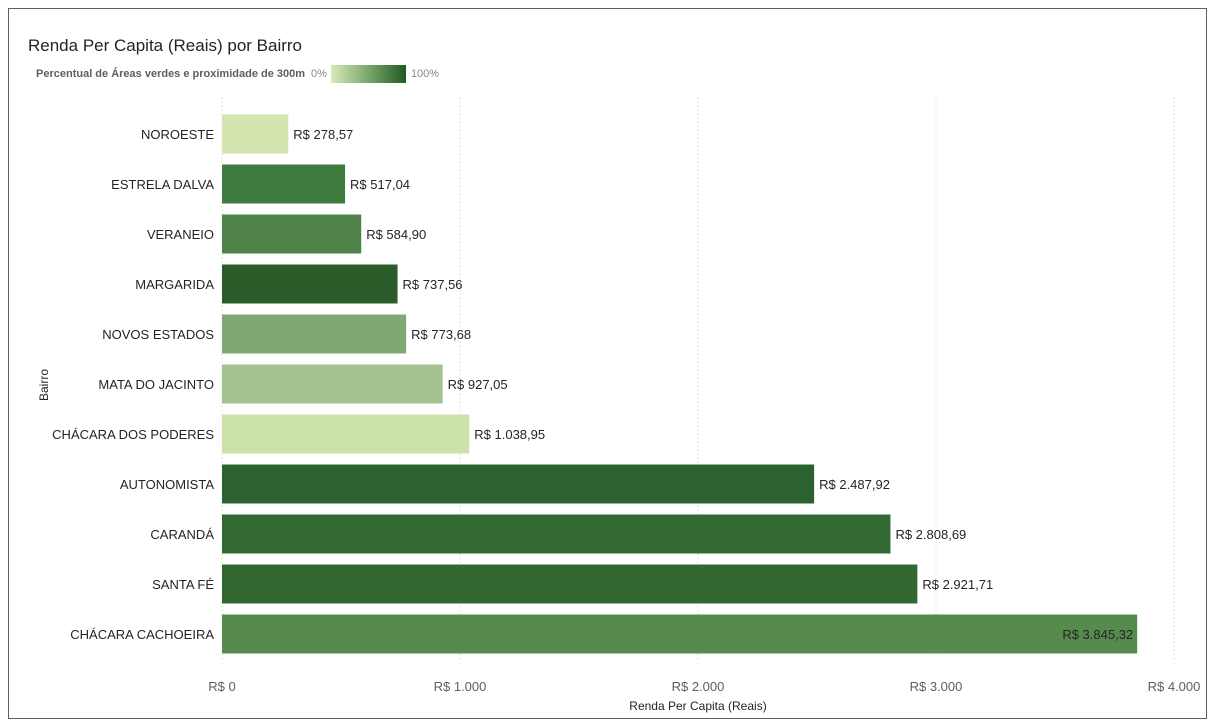 The image size is (1216, 728). Describe the element at coordinates (854, 484) in the screenshot. I see `data-label: R$ 2.487,92` at that location.